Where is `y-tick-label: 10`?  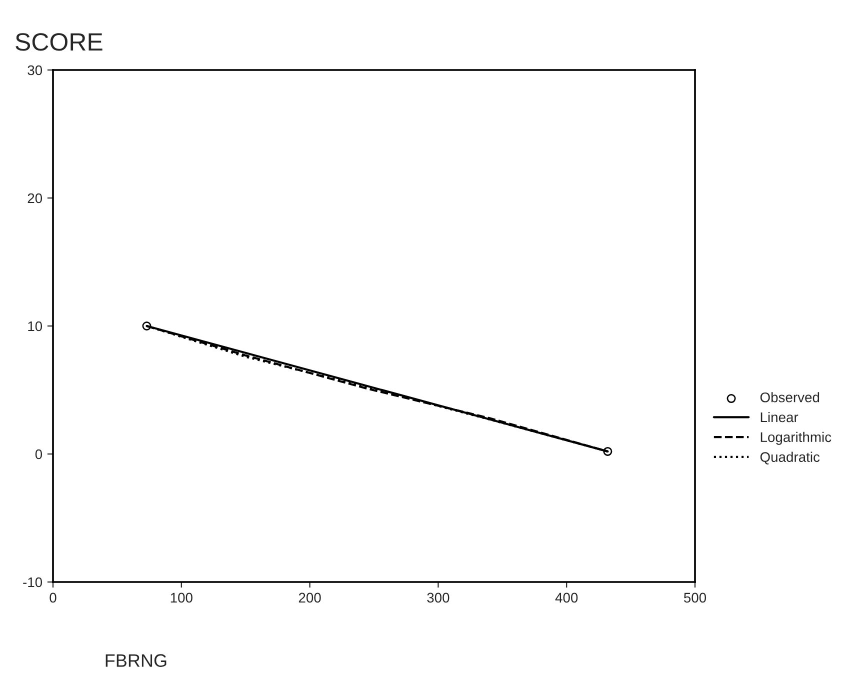
y-tick-label: 10 is located at coordinates (35, 326).